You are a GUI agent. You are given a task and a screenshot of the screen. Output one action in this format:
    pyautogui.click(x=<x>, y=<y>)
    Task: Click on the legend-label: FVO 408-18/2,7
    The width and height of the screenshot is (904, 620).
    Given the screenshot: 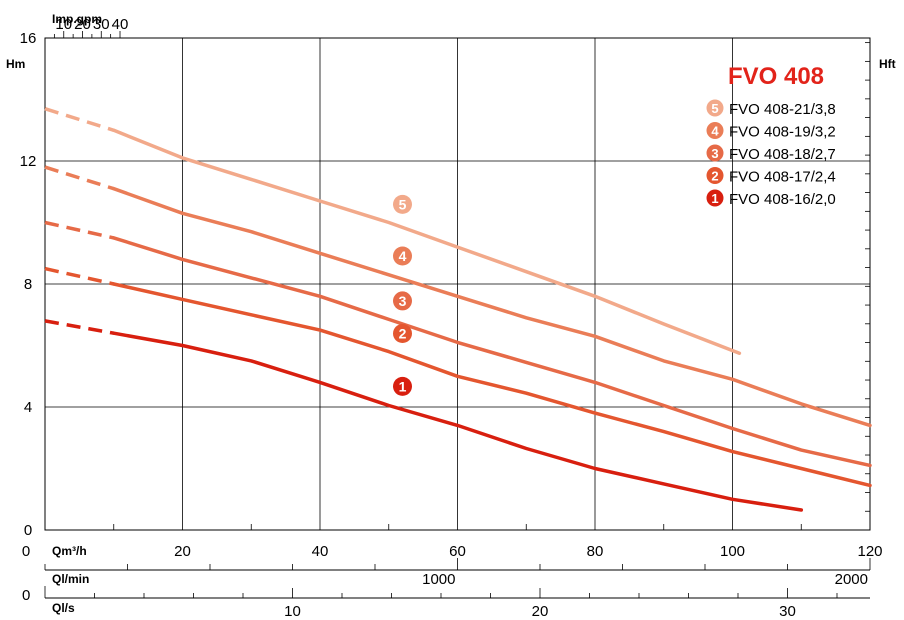 What is the action you would take?
    pyautogui.click(x=782, y=154)
    